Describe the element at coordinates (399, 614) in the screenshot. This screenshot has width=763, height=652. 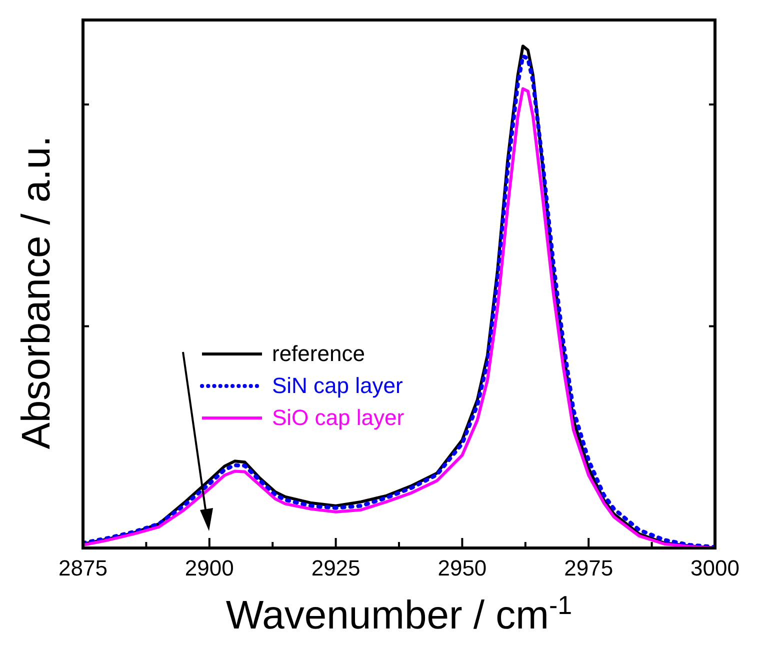
I see `x-axis-title: Wavenumber / cm$^{-1}$` at that location.